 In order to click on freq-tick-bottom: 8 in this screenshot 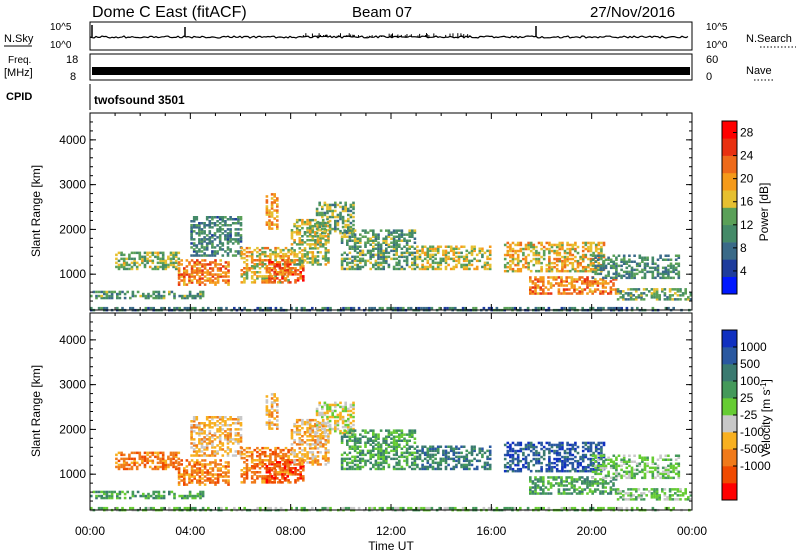, I will do `click(73, 77)`.